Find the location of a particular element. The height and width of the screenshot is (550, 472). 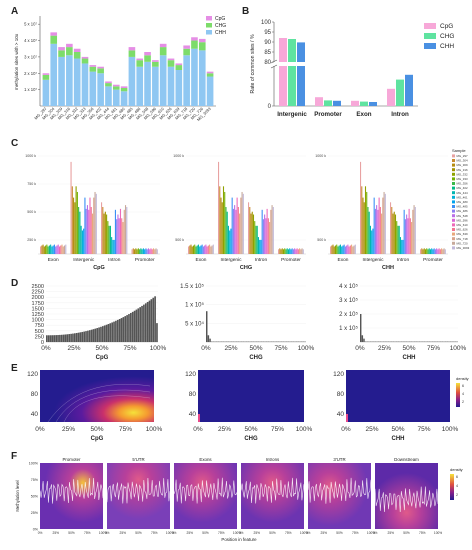

c-y-tick-label: 1000 k is located at coordinates (320, 156).